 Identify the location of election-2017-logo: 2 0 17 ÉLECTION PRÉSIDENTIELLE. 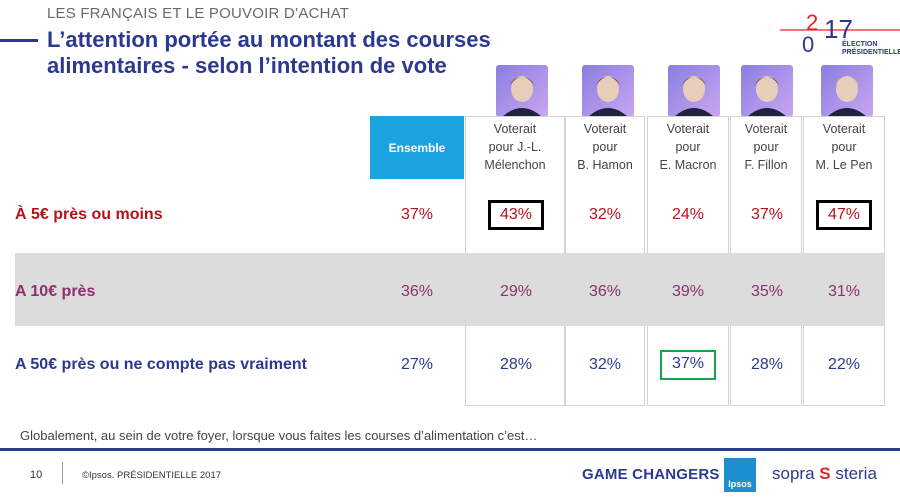
(840, 33).